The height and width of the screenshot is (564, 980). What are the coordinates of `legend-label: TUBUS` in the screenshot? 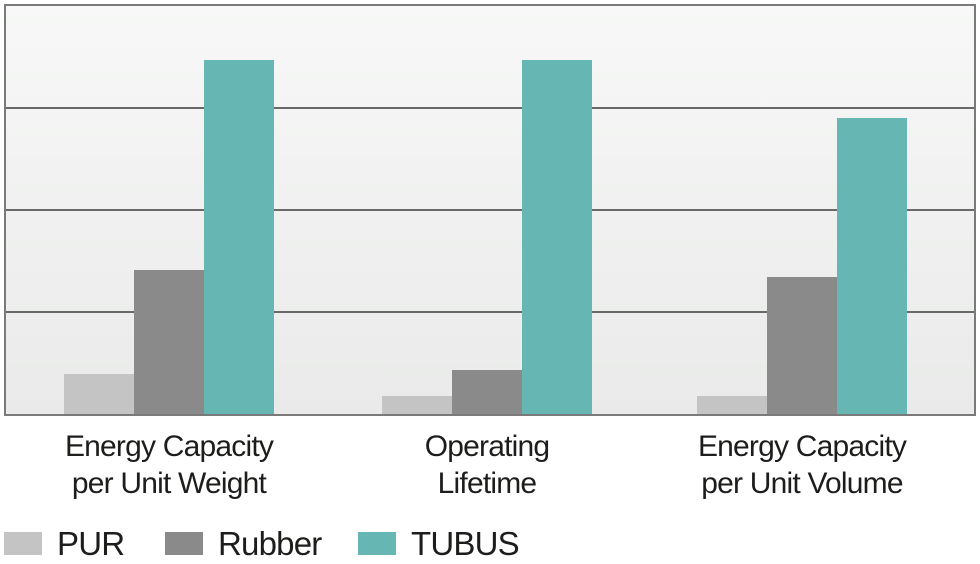 It's located at (465, 543).